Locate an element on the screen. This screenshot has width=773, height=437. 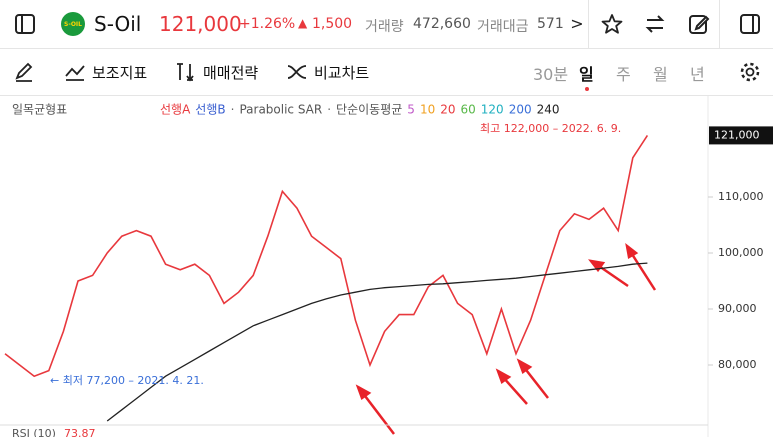
price-tag is located at coordinates (741, 135).